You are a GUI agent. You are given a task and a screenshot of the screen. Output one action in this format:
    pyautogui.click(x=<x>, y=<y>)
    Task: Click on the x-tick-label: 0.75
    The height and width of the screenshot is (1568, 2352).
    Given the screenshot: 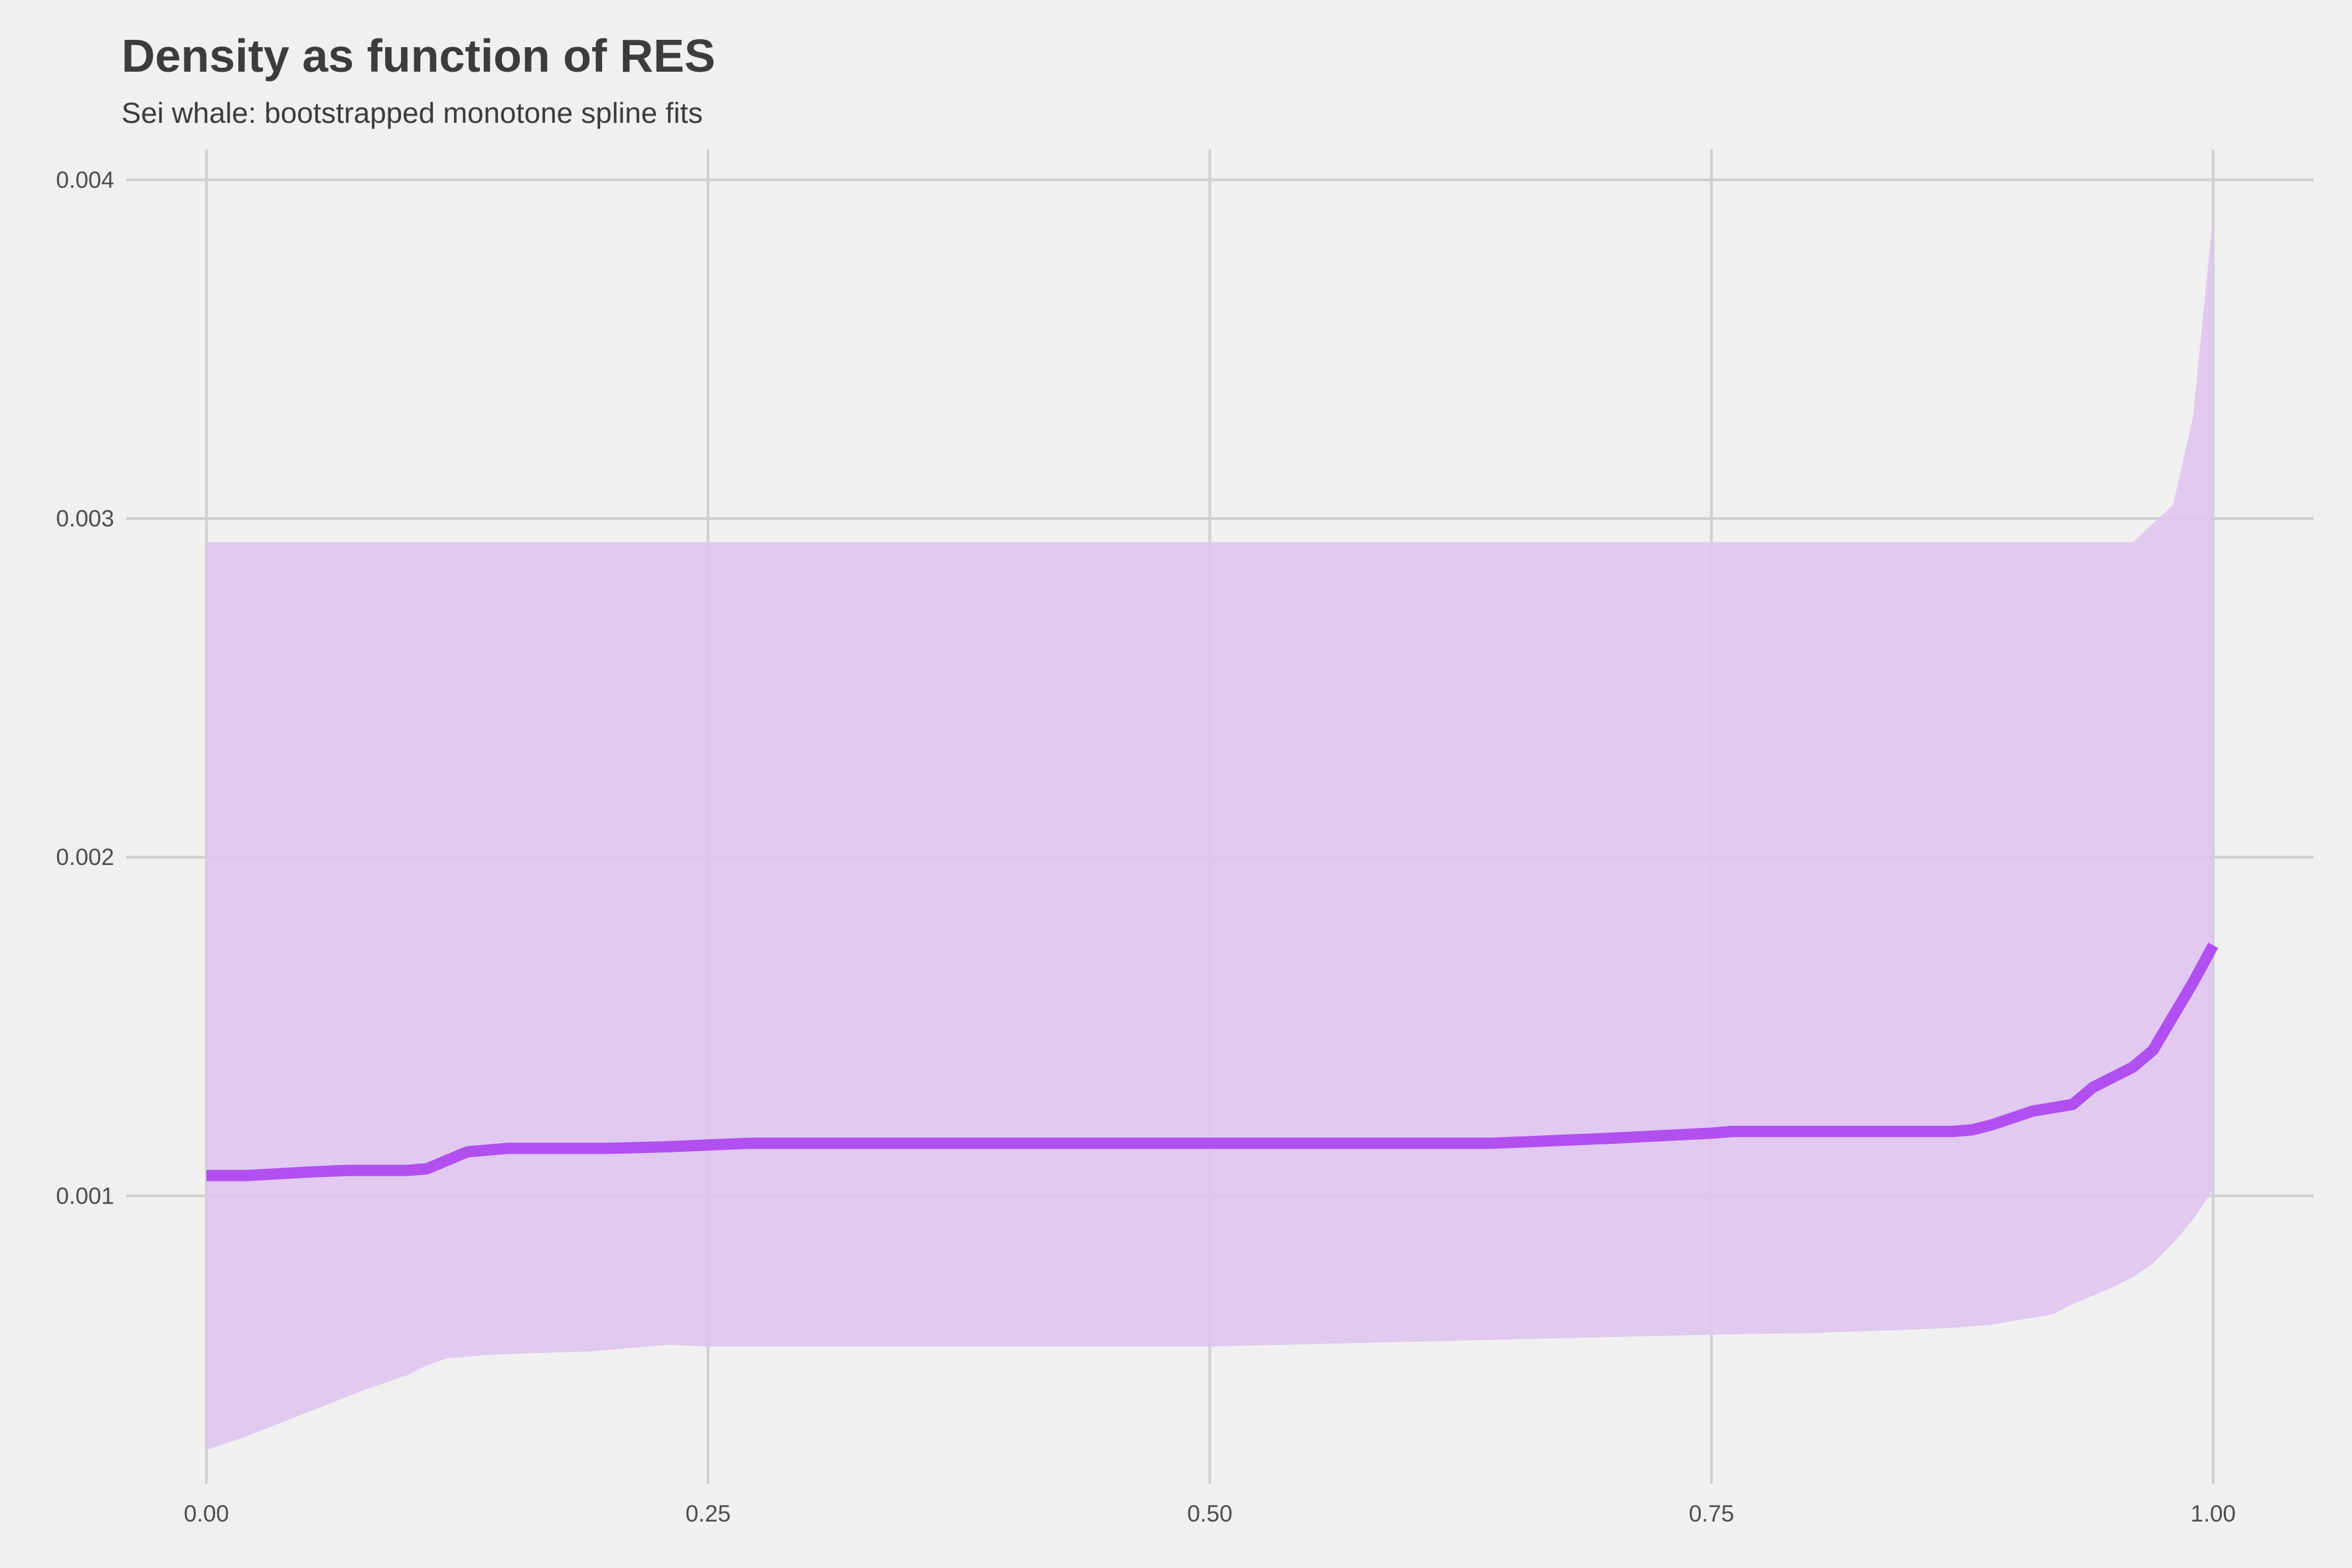 What is the action you would take?
    pyautogui.click(x=1712, y=1514)
    